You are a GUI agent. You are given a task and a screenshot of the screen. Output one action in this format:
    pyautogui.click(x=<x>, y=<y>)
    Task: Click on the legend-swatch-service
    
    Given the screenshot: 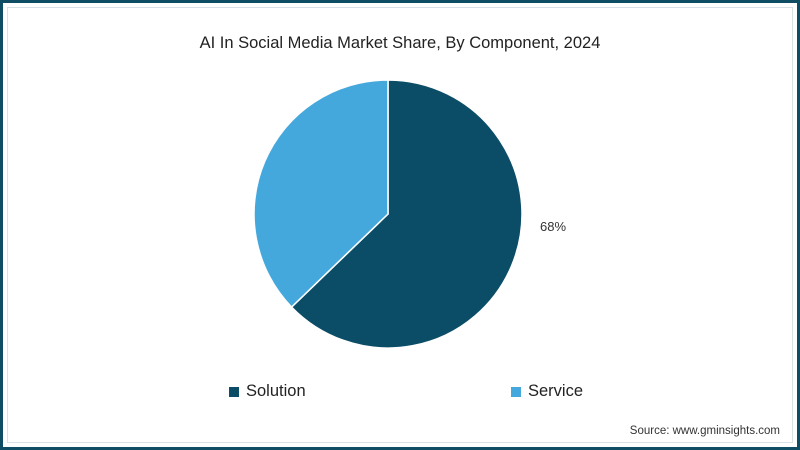 What is the action you would take?
    pyautogui.click(x=516, y=391)
    